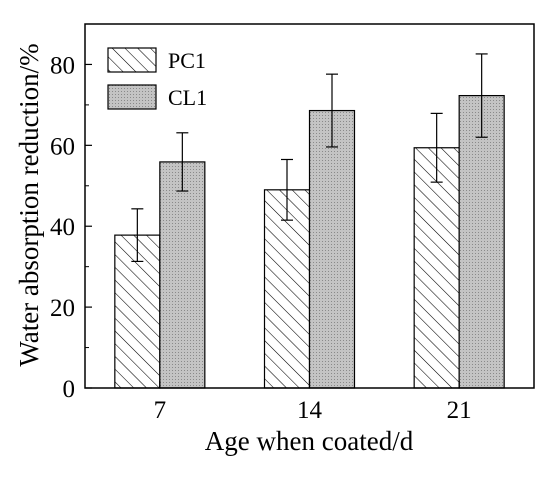 The image size is (550, 478). What do you see at coordinates (309, 441) in the screenshot?
I see `x-axis-label: Age when coated/d` at bounding box center [309, 441].